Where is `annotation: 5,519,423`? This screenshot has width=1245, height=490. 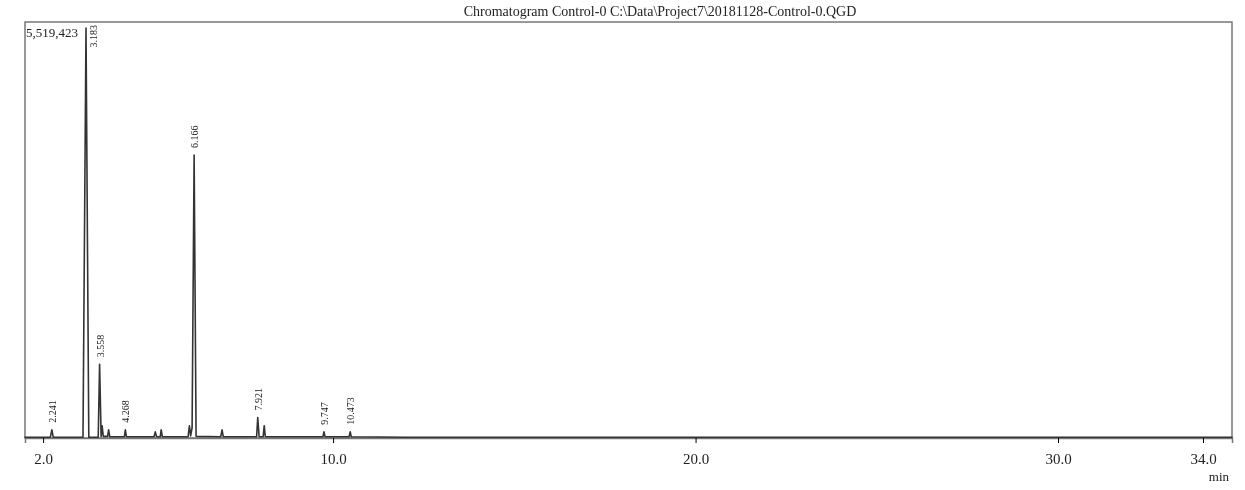
annotation: 5,519,423 is located at coordinates (52, 32).